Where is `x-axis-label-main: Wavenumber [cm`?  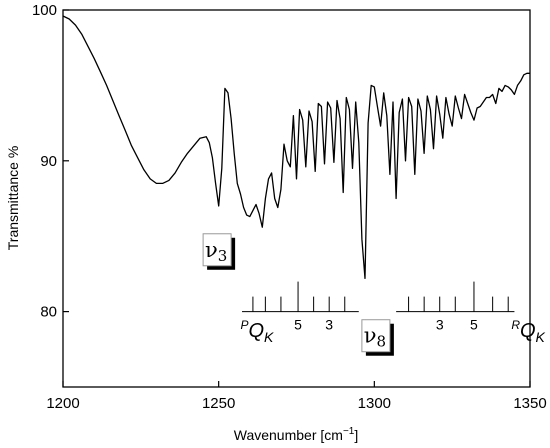
x-axis-label-main: Wavenumber [cm is located at coordinates (288, 435).